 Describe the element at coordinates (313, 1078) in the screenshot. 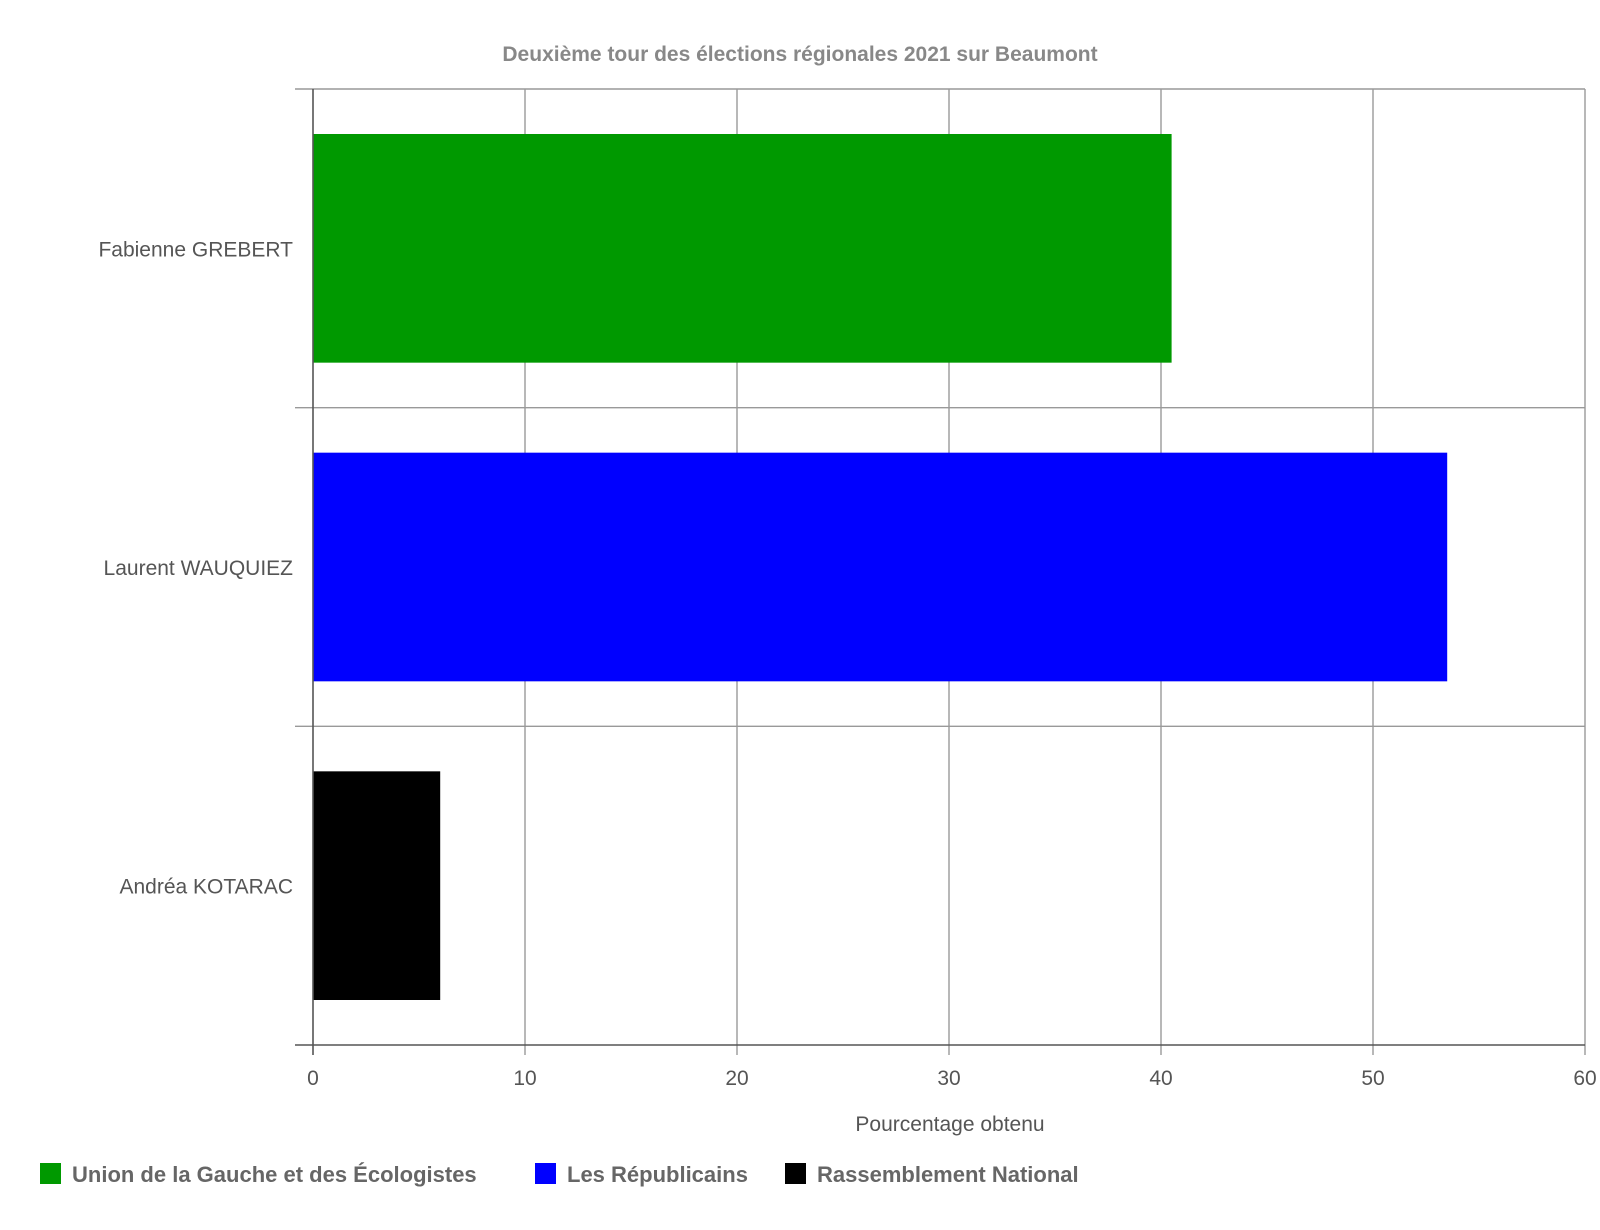

I see `x-tick-label: 0` at that location.